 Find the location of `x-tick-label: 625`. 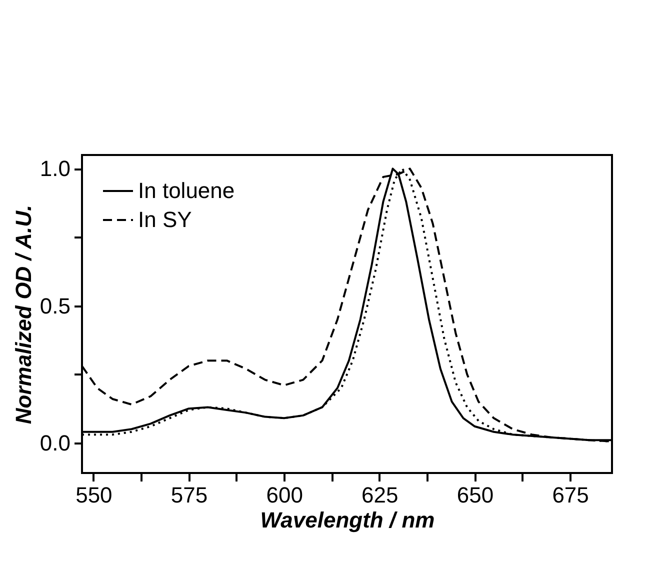

x-tick-label: 625 is located at coordinates (380, 495).